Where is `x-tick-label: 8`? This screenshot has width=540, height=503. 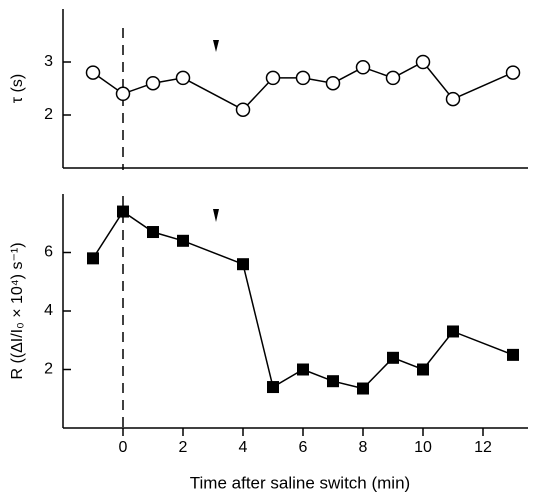 x-tick-label: 8 is located at coordinates (363, 447).